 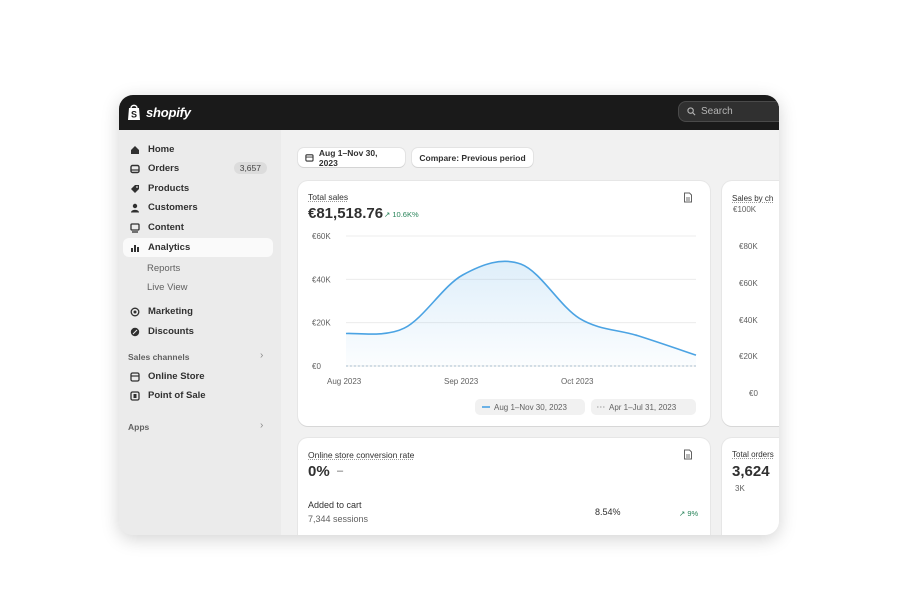 I want to click on legend-label: Apr 1–Jul 31, 2023, so click(x=643, y=407).